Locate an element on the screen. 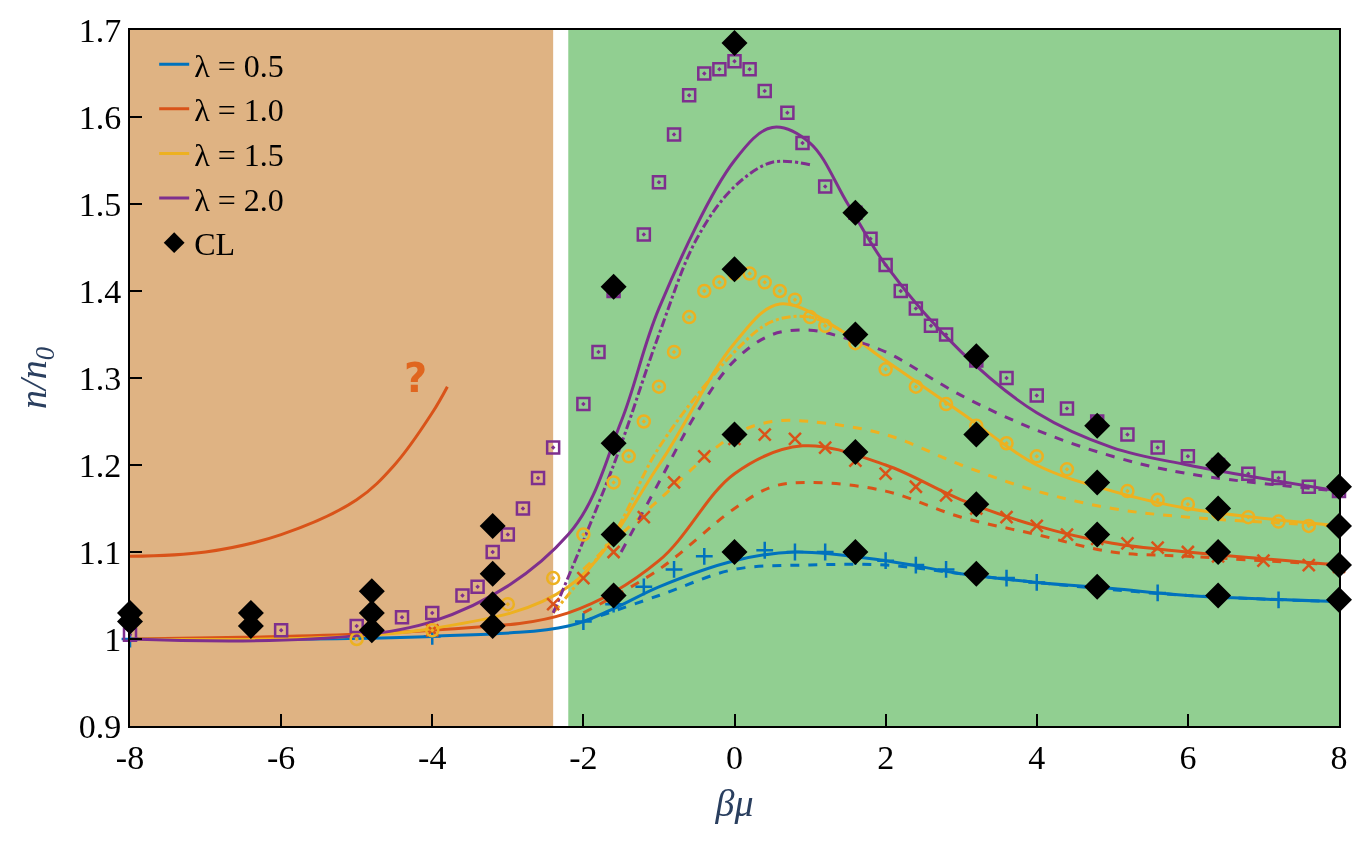 The width and height of the screenshot is (1369, 846). y-tick-label: 1 is located at coordinates (113, 639).